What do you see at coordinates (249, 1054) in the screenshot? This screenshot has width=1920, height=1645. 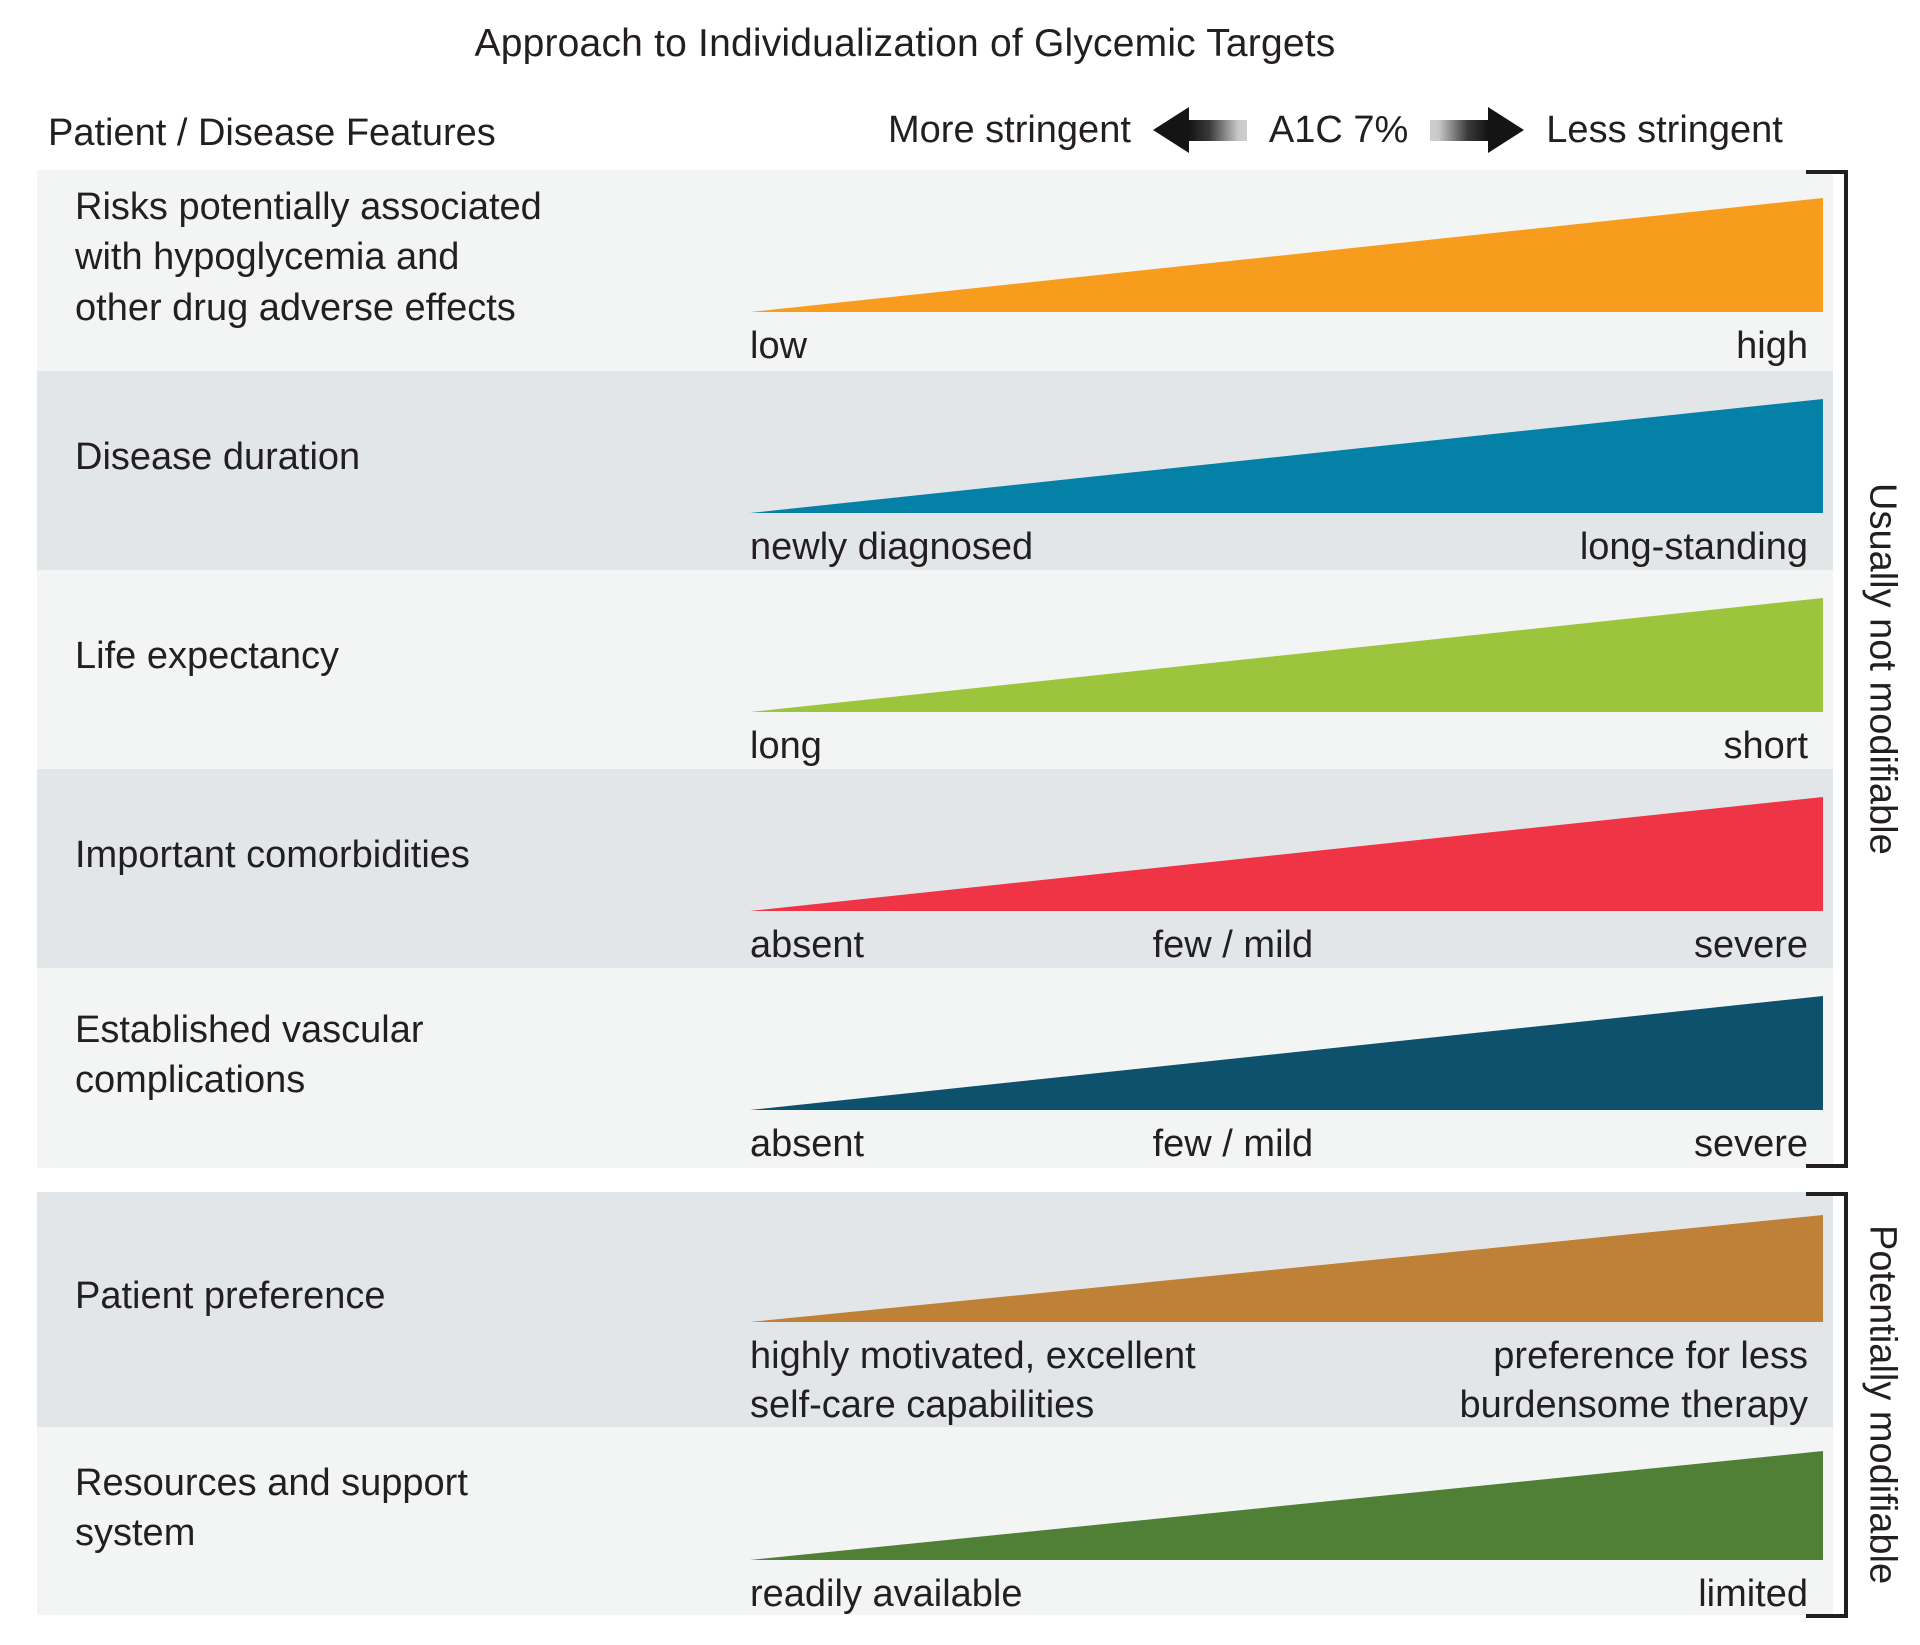 I see `feature-label: Established vascular complications` at bounding box center [249, 1054].